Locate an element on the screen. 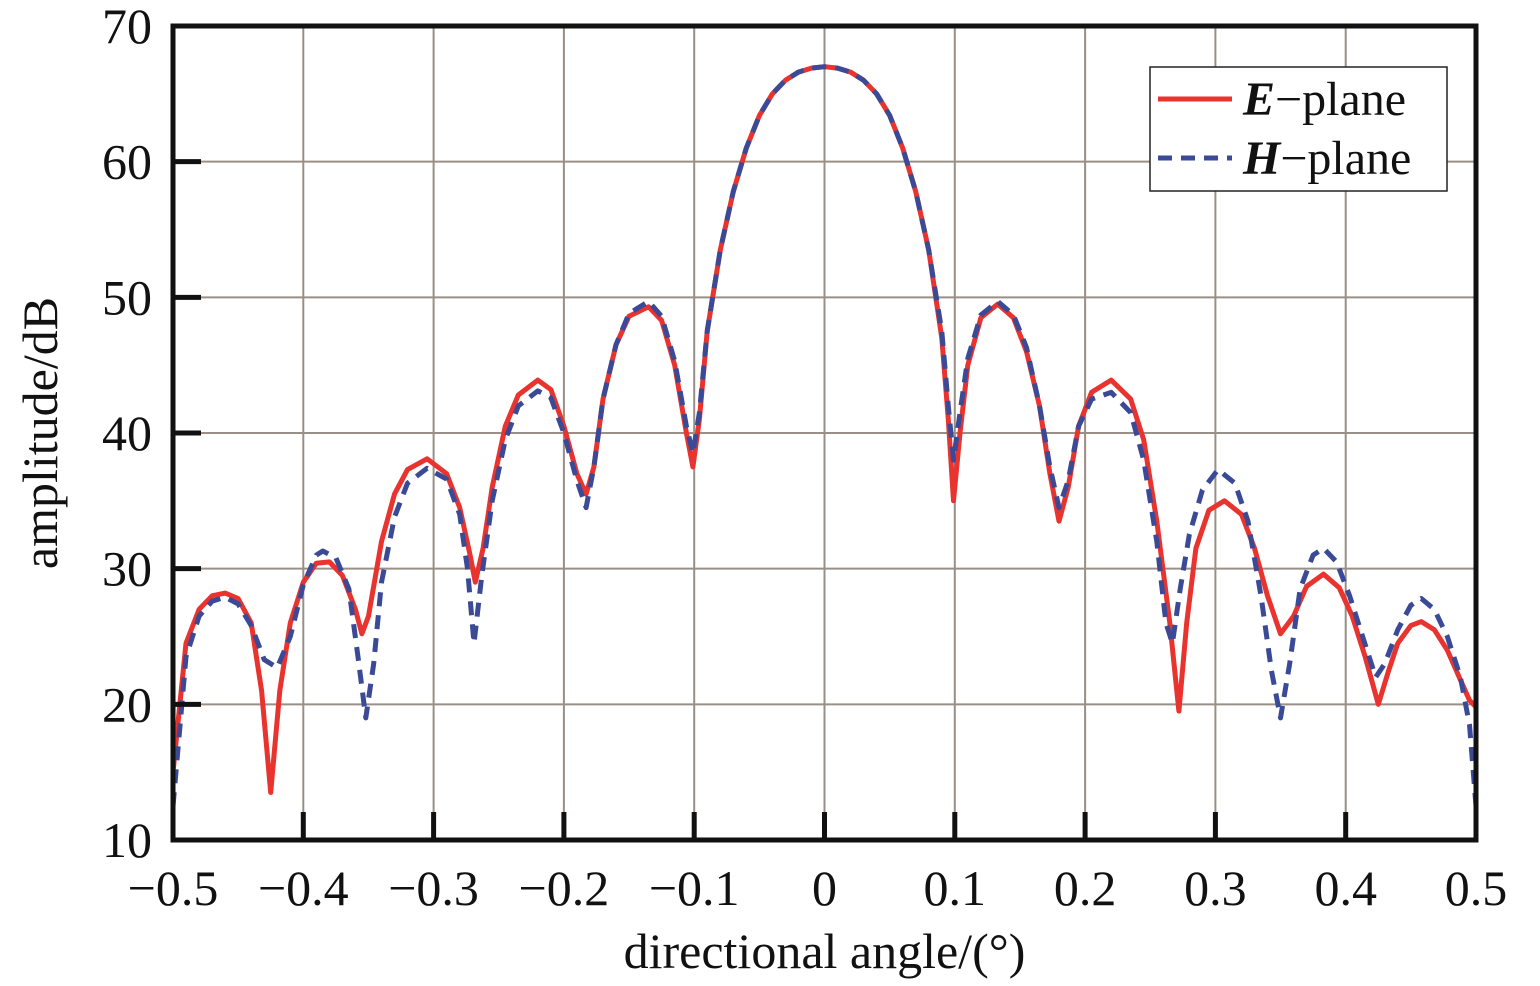 This screenshot has height=986, width=1540. legend-box is located at coordinates (1298, 129).